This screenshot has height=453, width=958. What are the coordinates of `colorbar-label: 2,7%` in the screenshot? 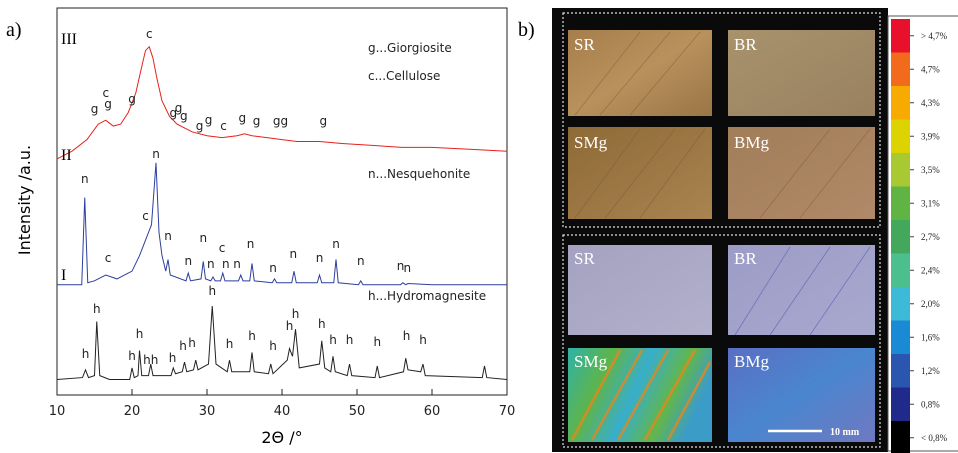 It's located at (930, 237).